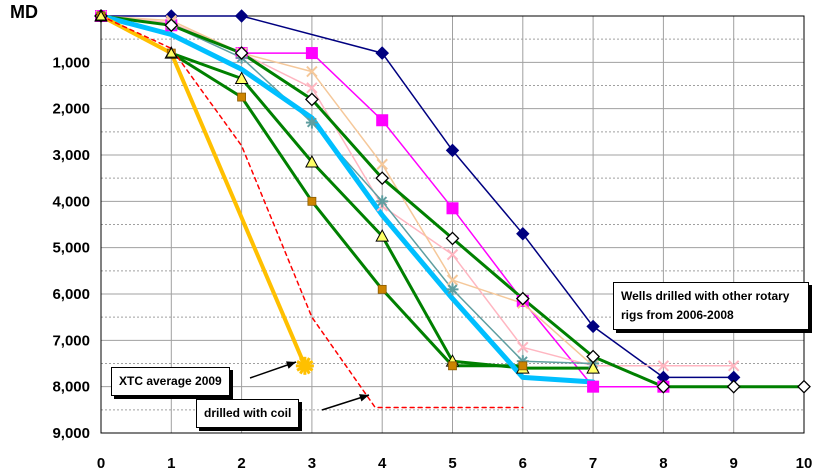  What do you see at coordinates (273, 370) in the screenshot?
I see `xtc-arrow` at bounding box center [273, 370].